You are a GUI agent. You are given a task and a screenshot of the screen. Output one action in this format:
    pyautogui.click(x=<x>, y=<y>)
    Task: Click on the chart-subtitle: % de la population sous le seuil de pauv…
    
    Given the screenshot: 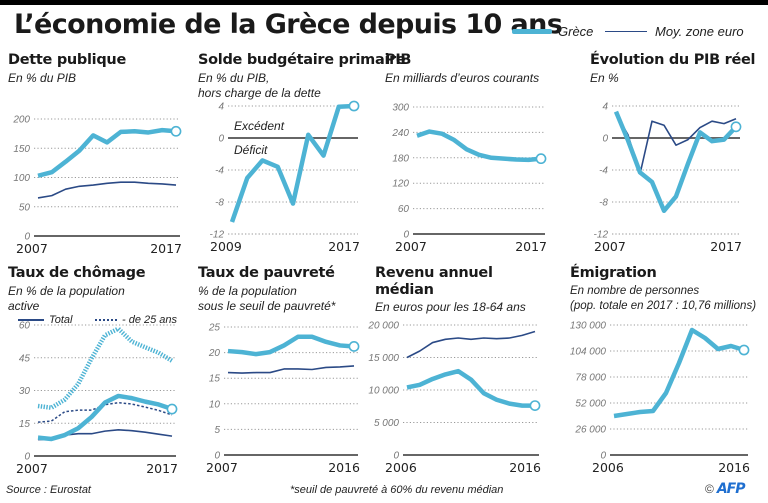 What is the action you would take?
    pyautogui.click(x=267, y=298)
    